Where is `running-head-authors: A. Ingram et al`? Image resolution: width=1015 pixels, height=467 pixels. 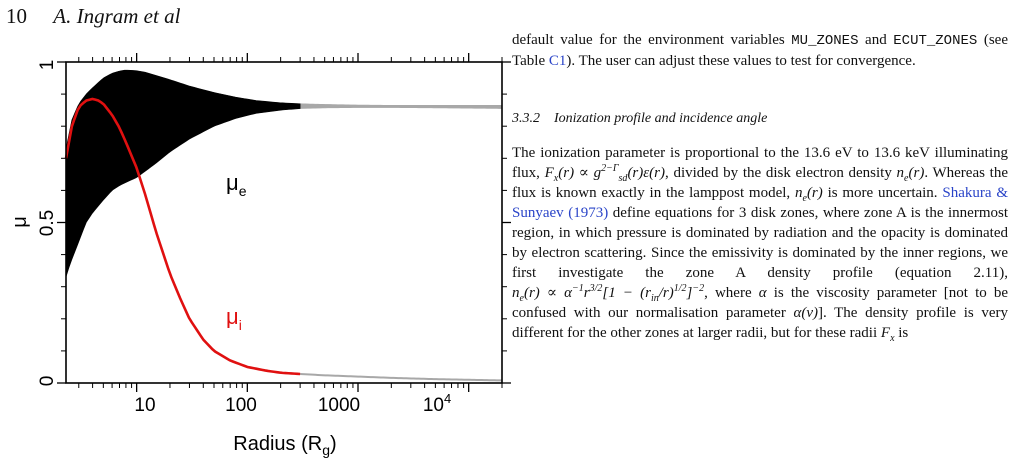 running-head-authors: A. Ingram et al is located at coordinates (117, 16).